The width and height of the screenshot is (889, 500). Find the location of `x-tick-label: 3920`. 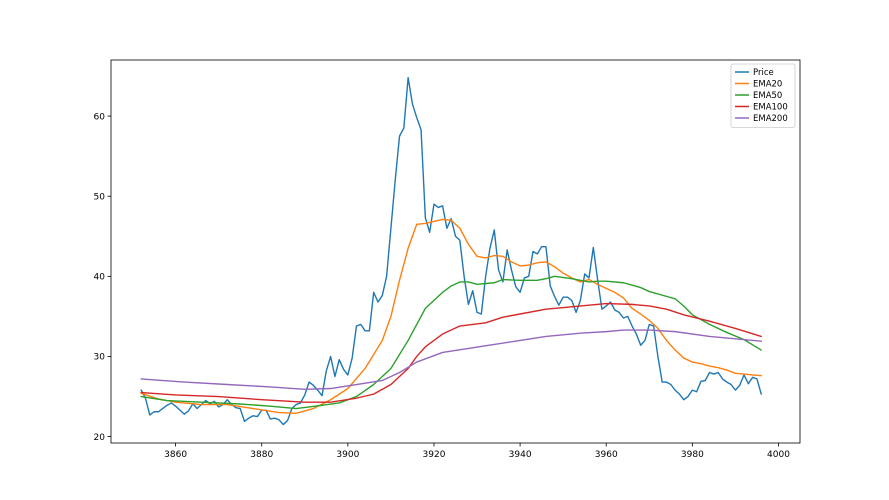

x-tick-label: 3920 is located at coordinates (434, 455).